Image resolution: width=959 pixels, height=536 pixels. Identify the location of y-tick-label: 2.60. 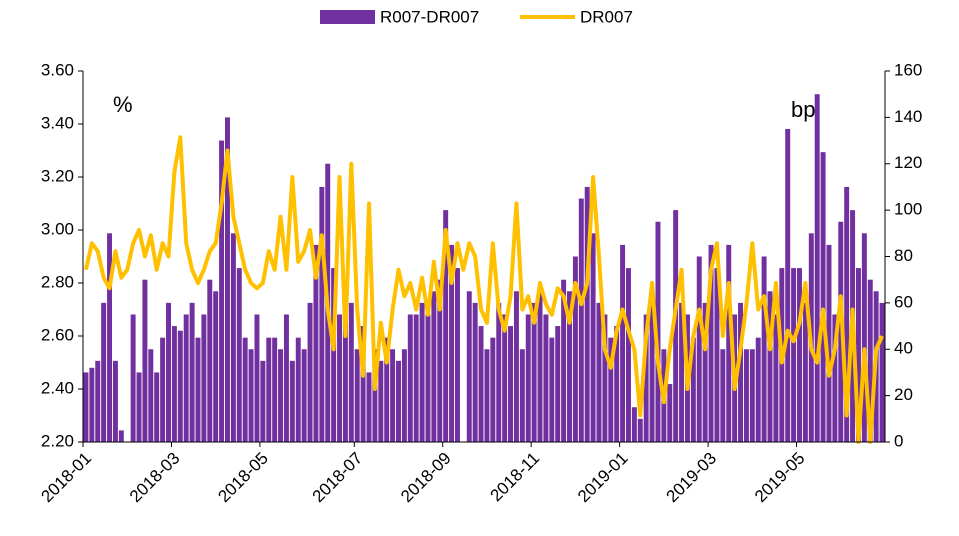
(57, 334).